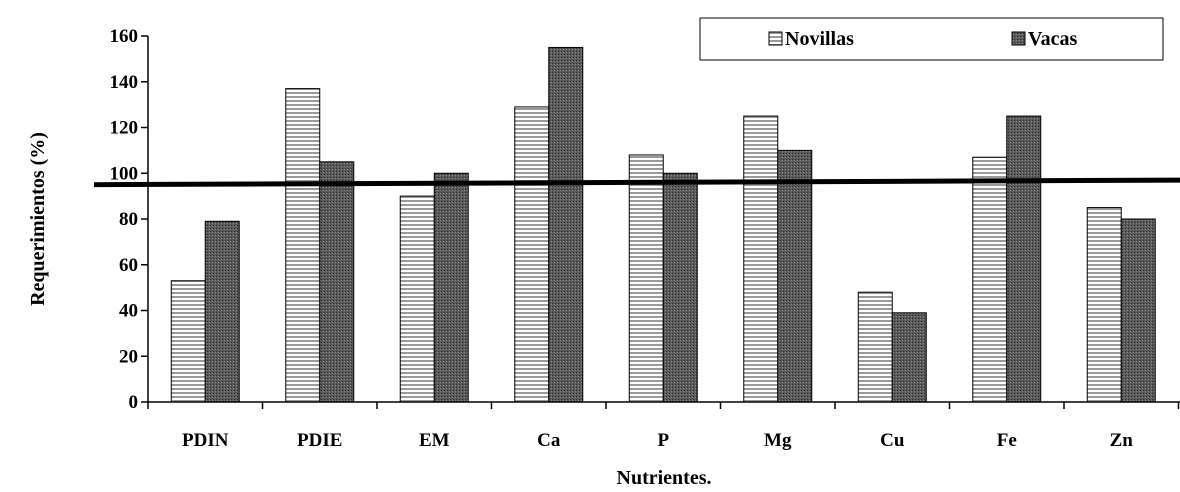 This screenshot has width=1180, height=492. I want to click on x-tick-label: Fe, so click(1007, 440).